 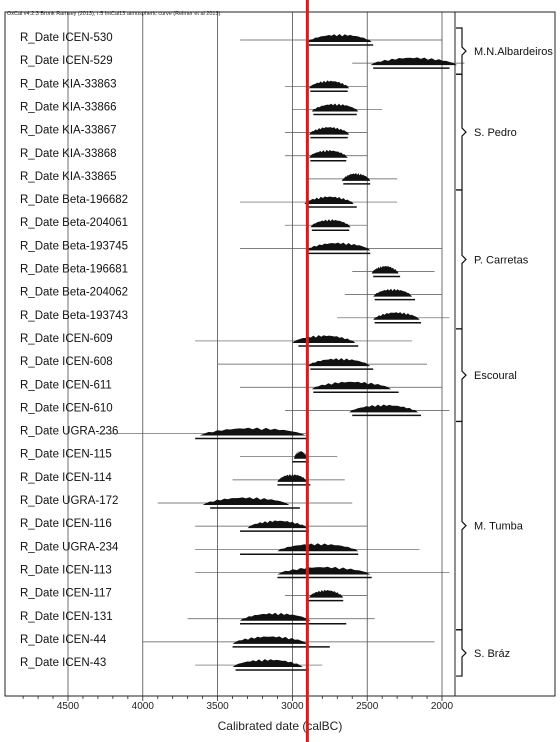 What do you see at coordinates (69, 501) in the screenshot?
I see `row-label: R_Date UGRA-172` at bounding box center [69, 501].